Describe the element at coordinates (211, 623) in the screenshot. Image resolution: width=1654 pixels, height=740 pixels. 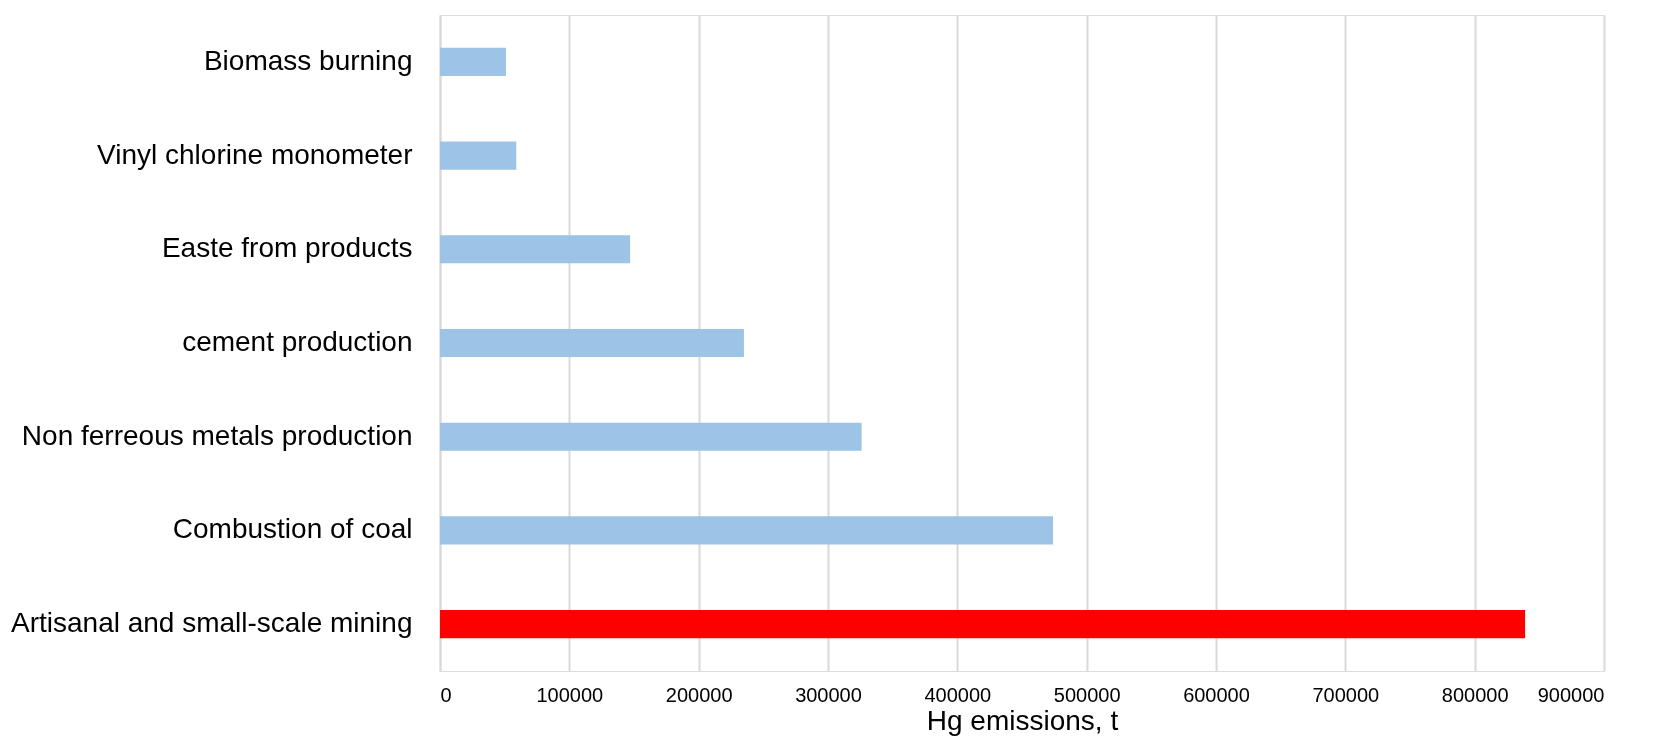
I see `y-tick-label: Artisanal and small-scale mining` at that location.